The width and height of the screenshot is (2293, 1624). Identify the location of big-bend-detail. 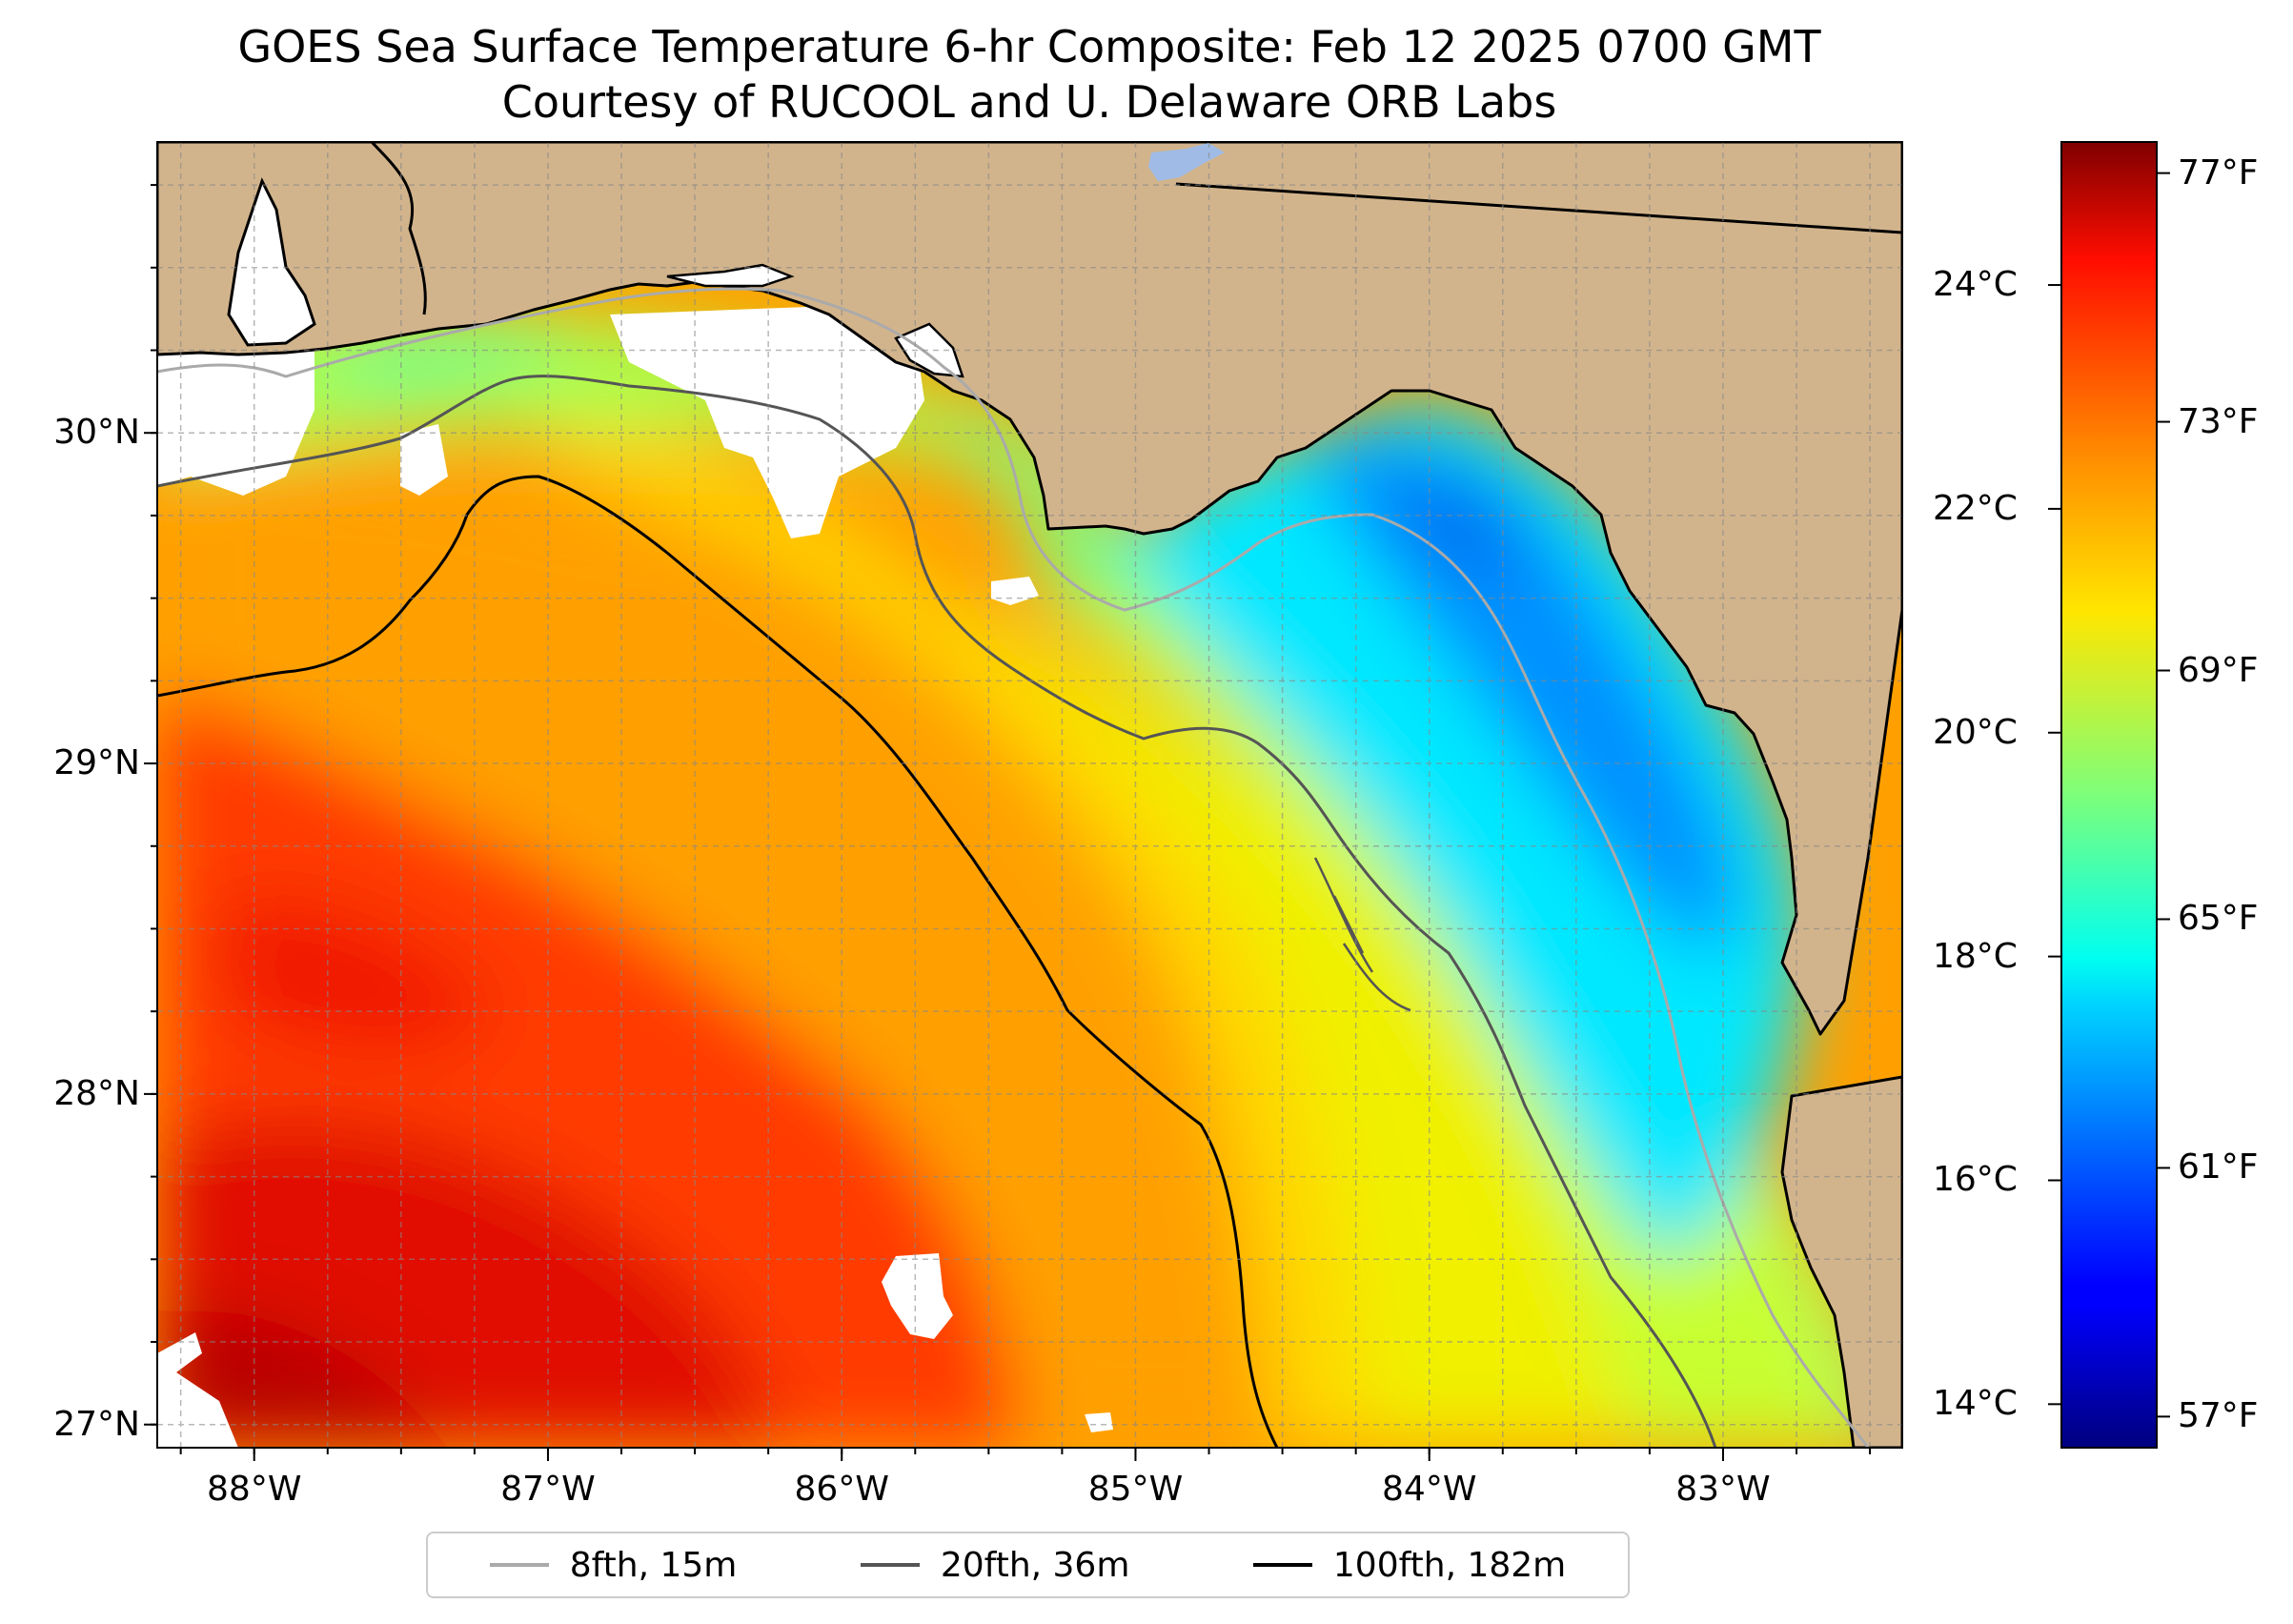
(1362, 934).